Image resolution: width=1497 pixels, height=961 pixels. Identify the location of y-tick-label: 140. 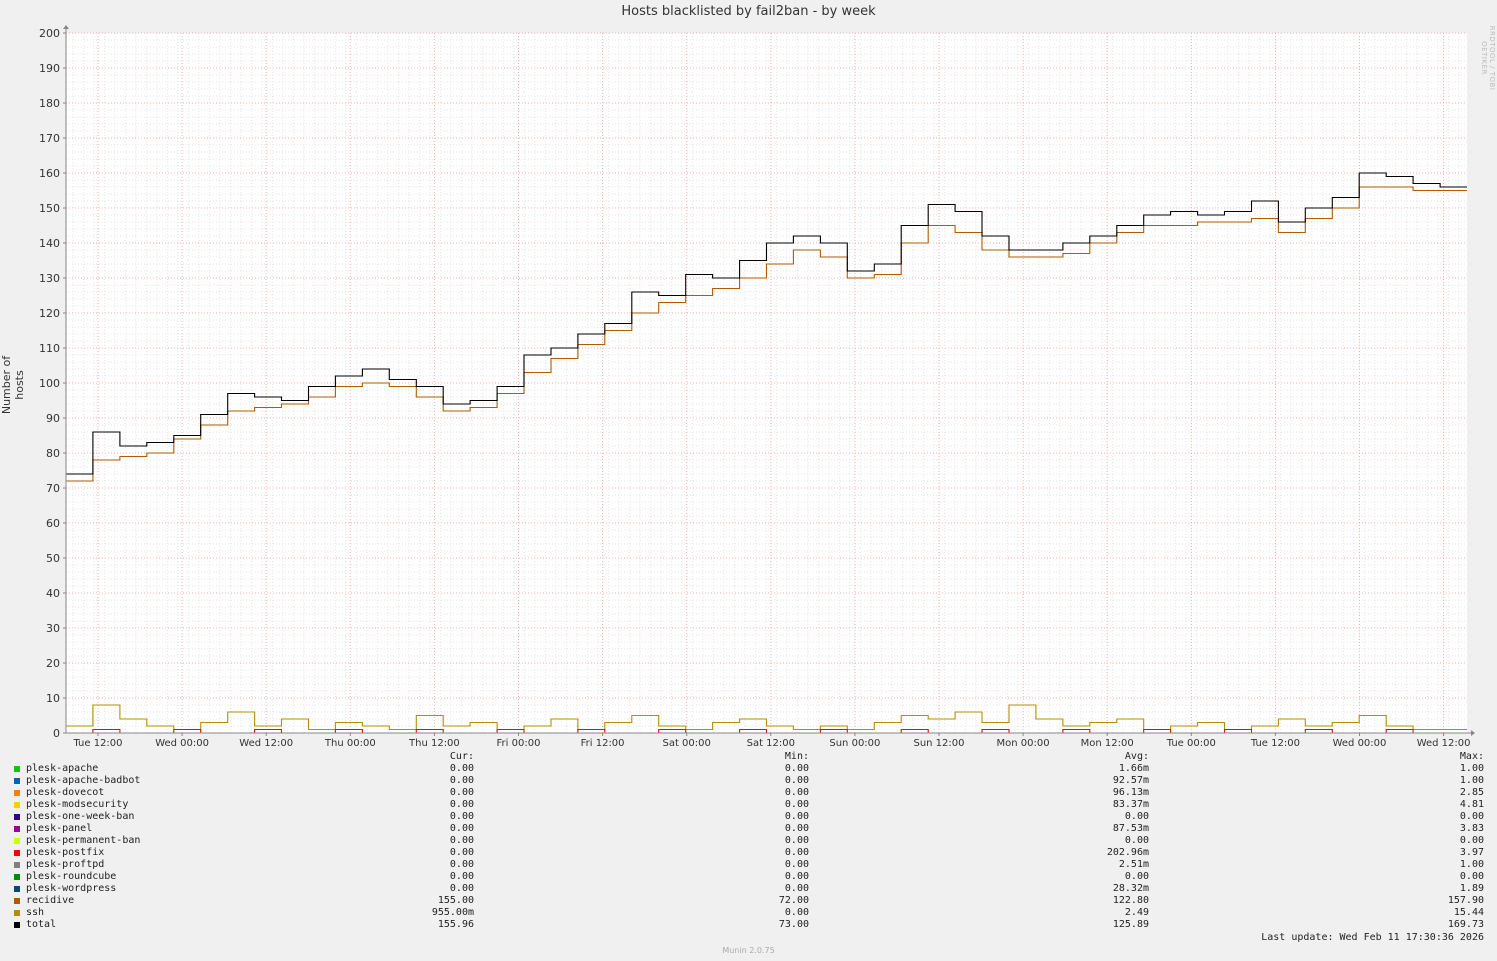
(49, 243).